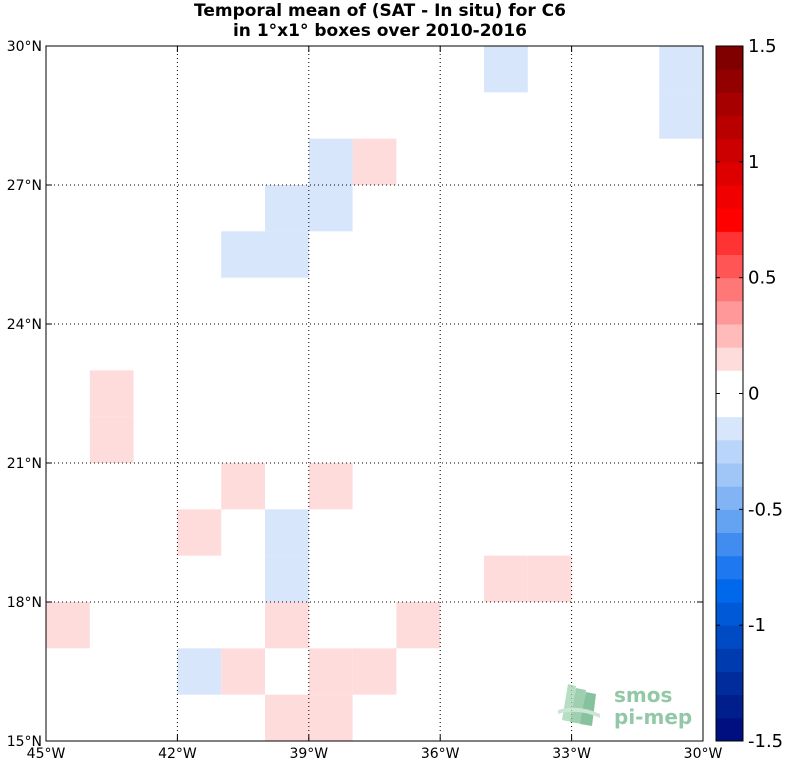 The image size is (786, 761). I want to click on chart-title-line-2: in 1°x1° boxes over 2010-2016, so click(380, 31).